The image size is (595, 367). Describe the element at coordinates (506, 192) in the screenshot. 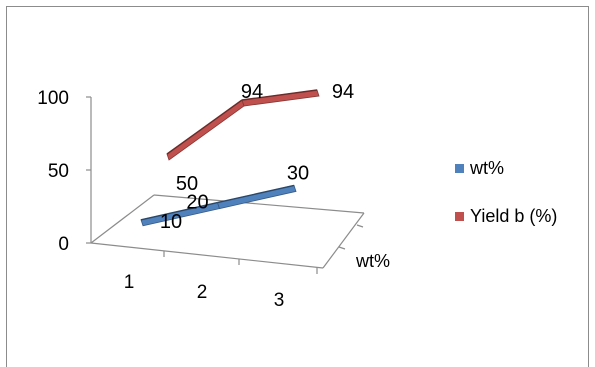

I see `legend: wt% Yield b (%)` at that location.